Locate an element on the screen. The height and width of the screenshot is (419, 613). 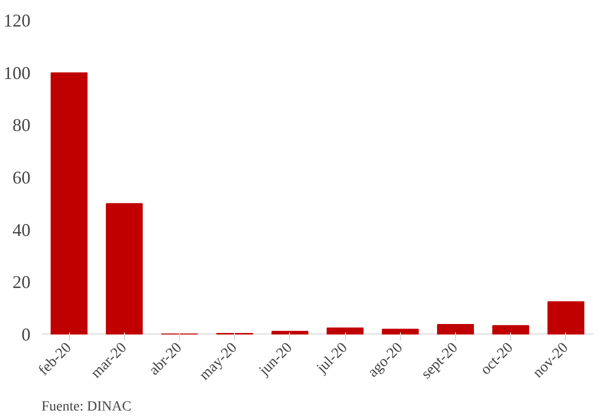
source-note: Fuente: DINAC is located at coordinates (87, 407).